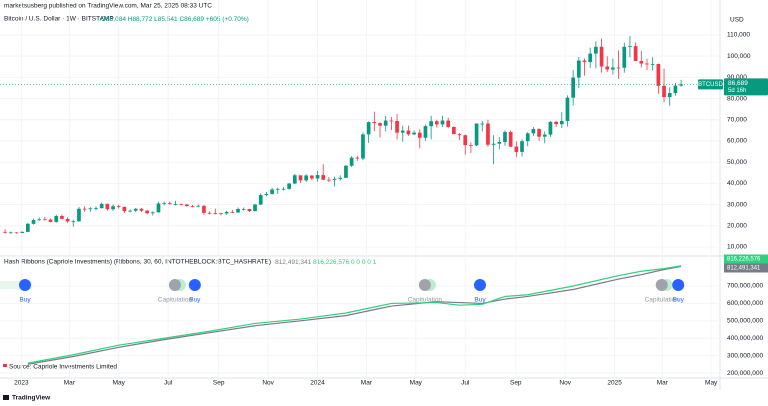 This screenshot has width=768, height=406. I want to click on y-tick-label: 500,000,000, so click(745, 321).